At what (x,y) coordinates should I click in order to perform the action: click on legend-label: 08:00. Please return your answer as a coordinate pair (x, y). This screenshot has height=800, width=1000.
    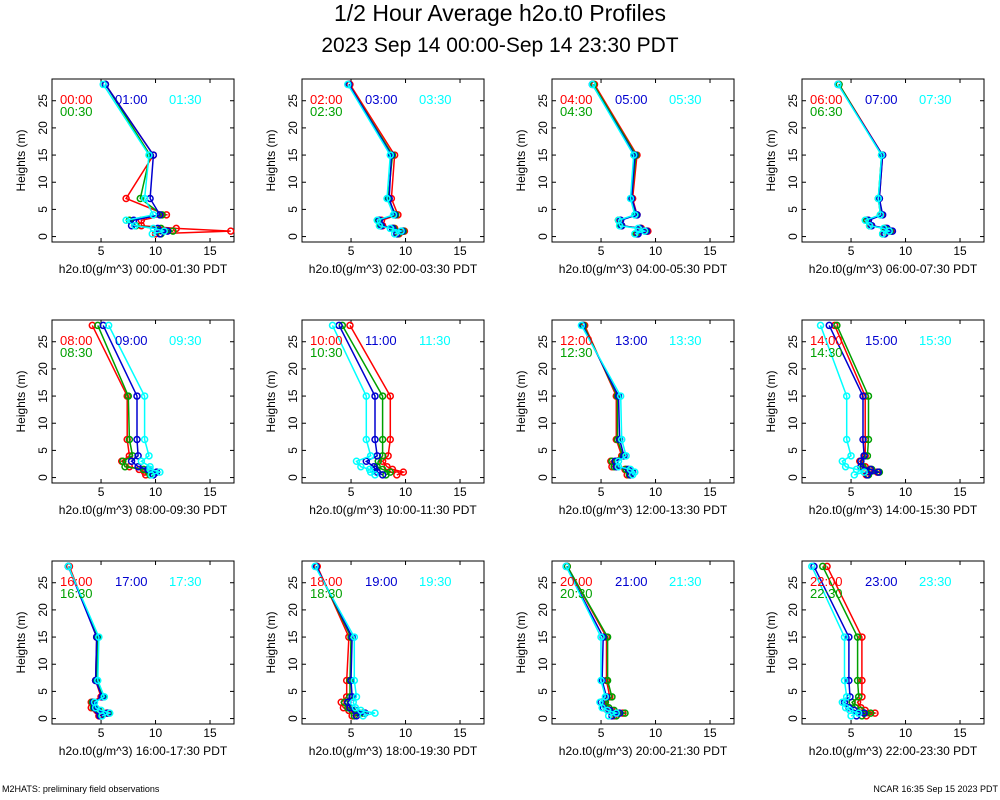
    Looking at the image, I should click on (76, 340).